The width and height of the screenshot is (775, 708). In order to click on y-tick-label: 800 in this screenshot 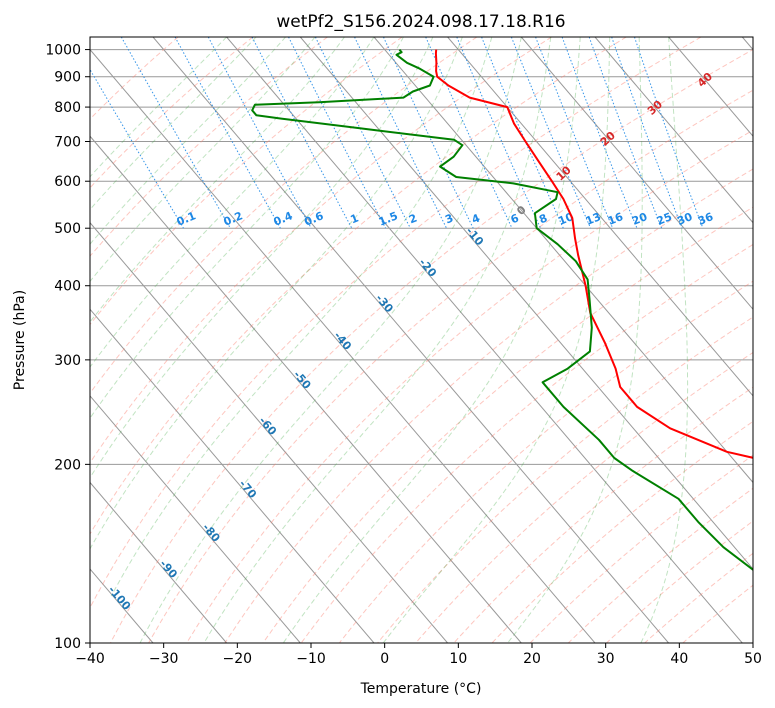, I will do `click(67, 108)`.